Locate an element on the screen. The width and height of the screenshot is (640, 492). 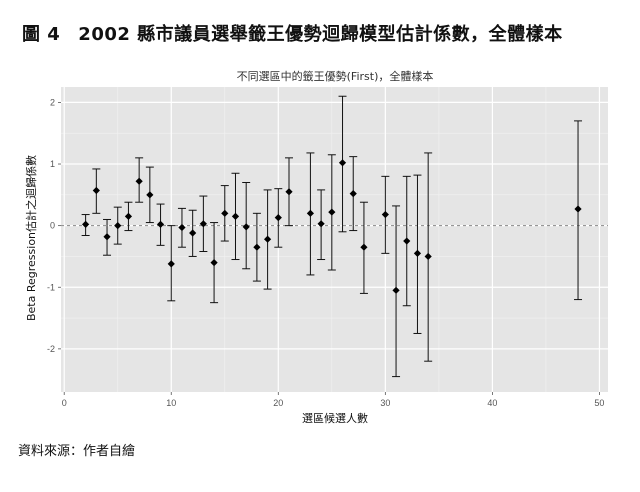
x-axis-title: 選區候選人數 is located at coordinates (335, 418).